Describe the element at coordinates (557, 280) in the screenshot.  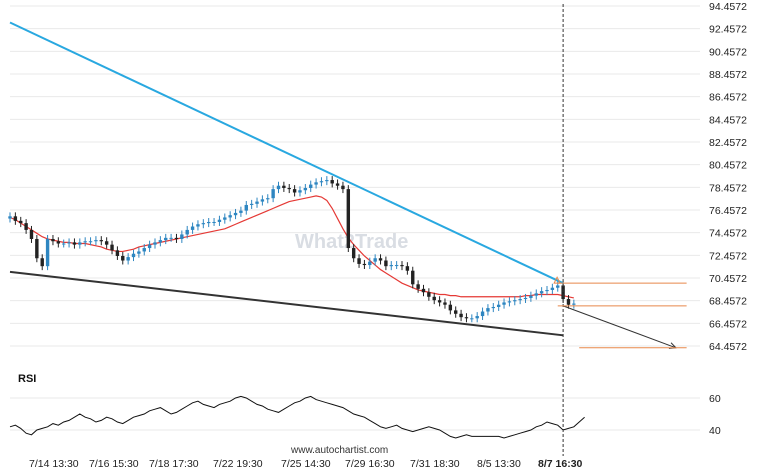
I see `touch-marker` at that location.